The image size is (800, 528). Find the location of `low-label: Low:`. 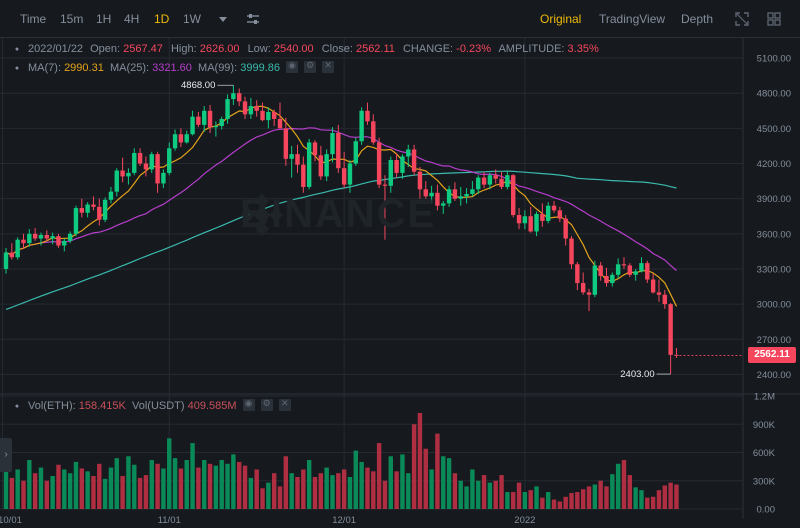

low-label: Low: is located at coordinates (259, 49).